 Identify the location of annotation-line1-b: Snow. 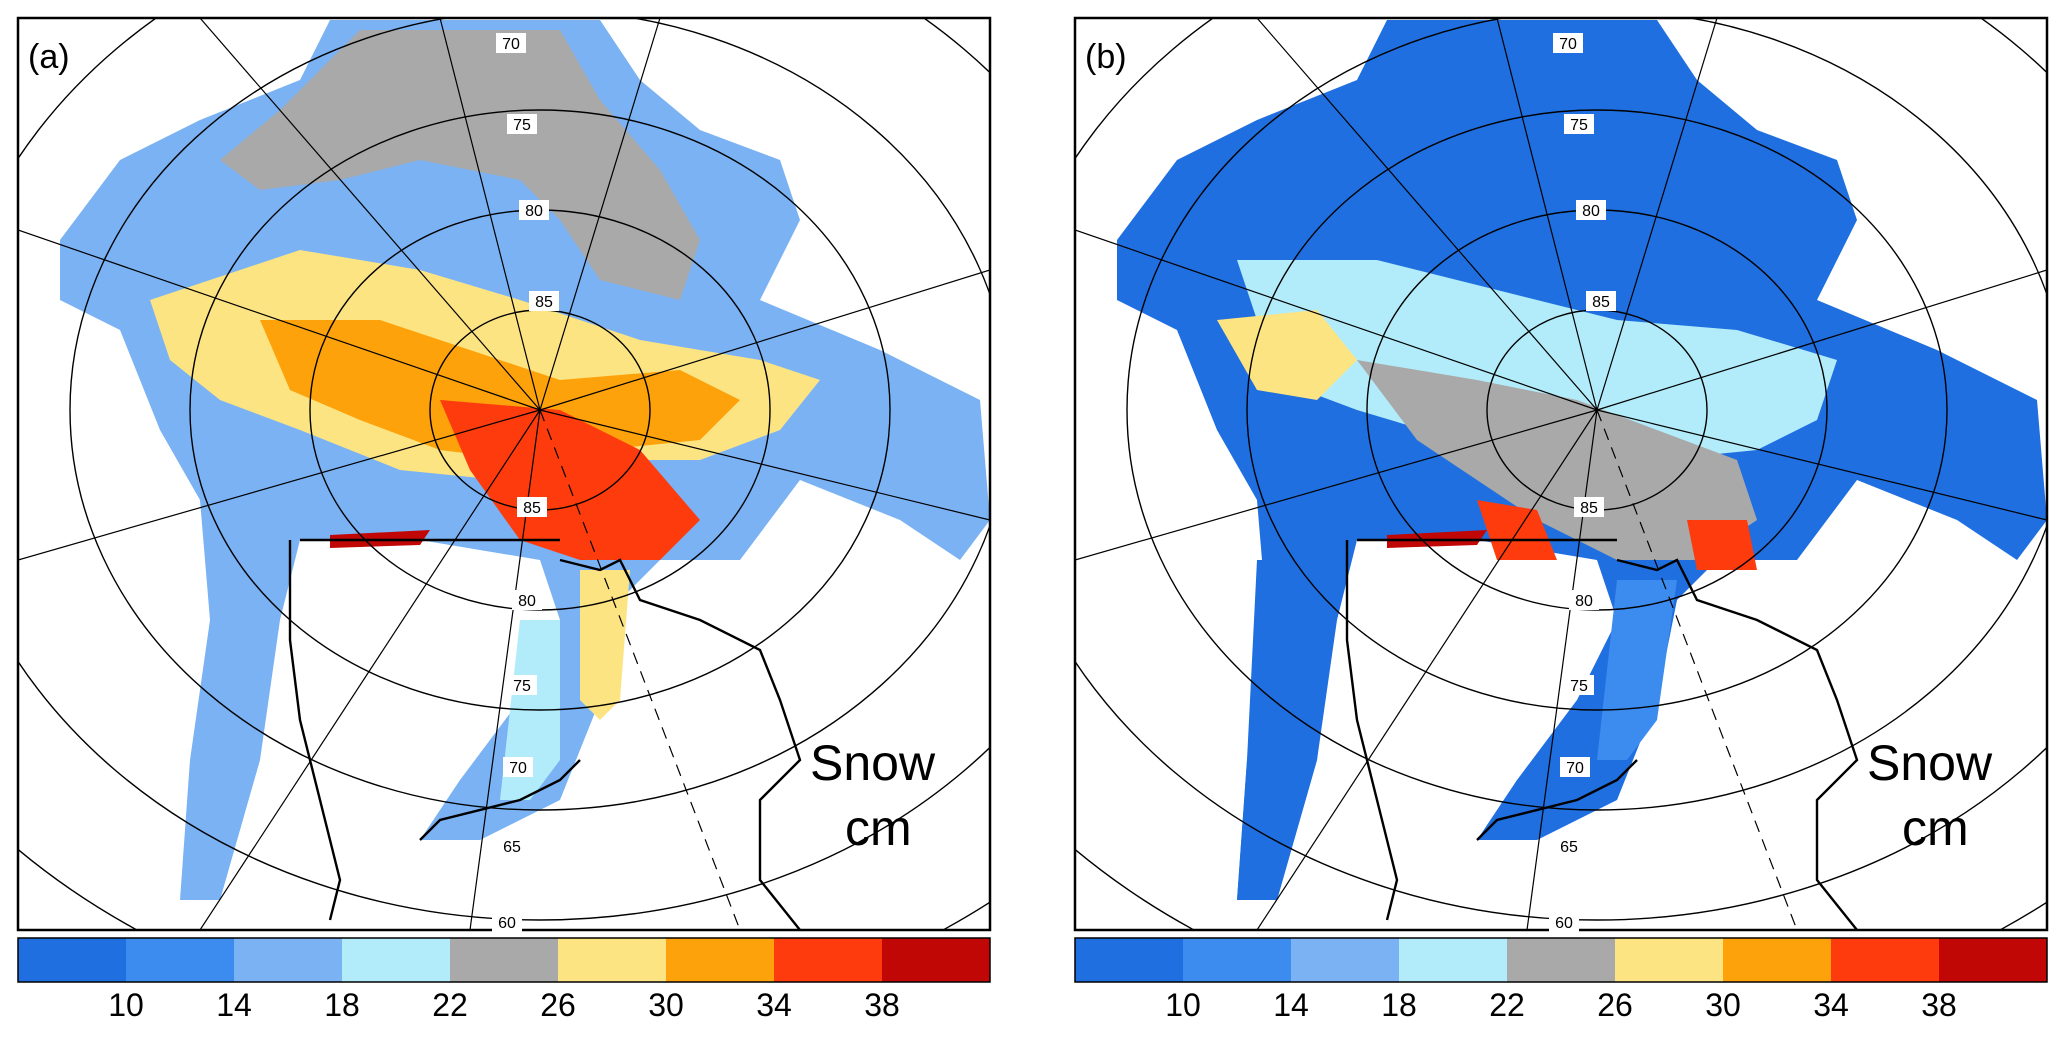
(1930, 763).